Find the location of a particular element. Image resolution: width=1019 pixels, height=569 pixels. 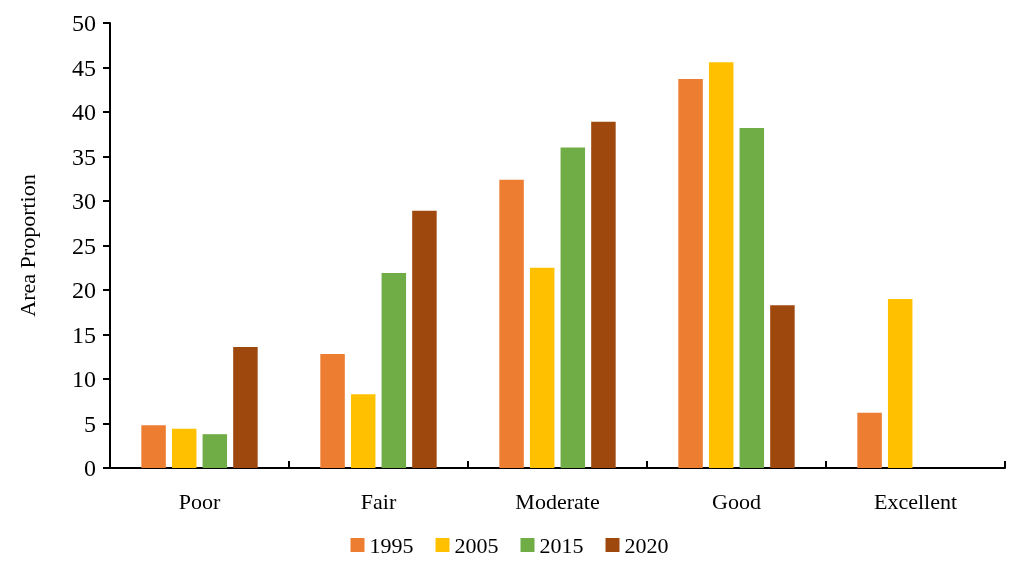

legend-label: 1995 is located at coordinates (391, 545).